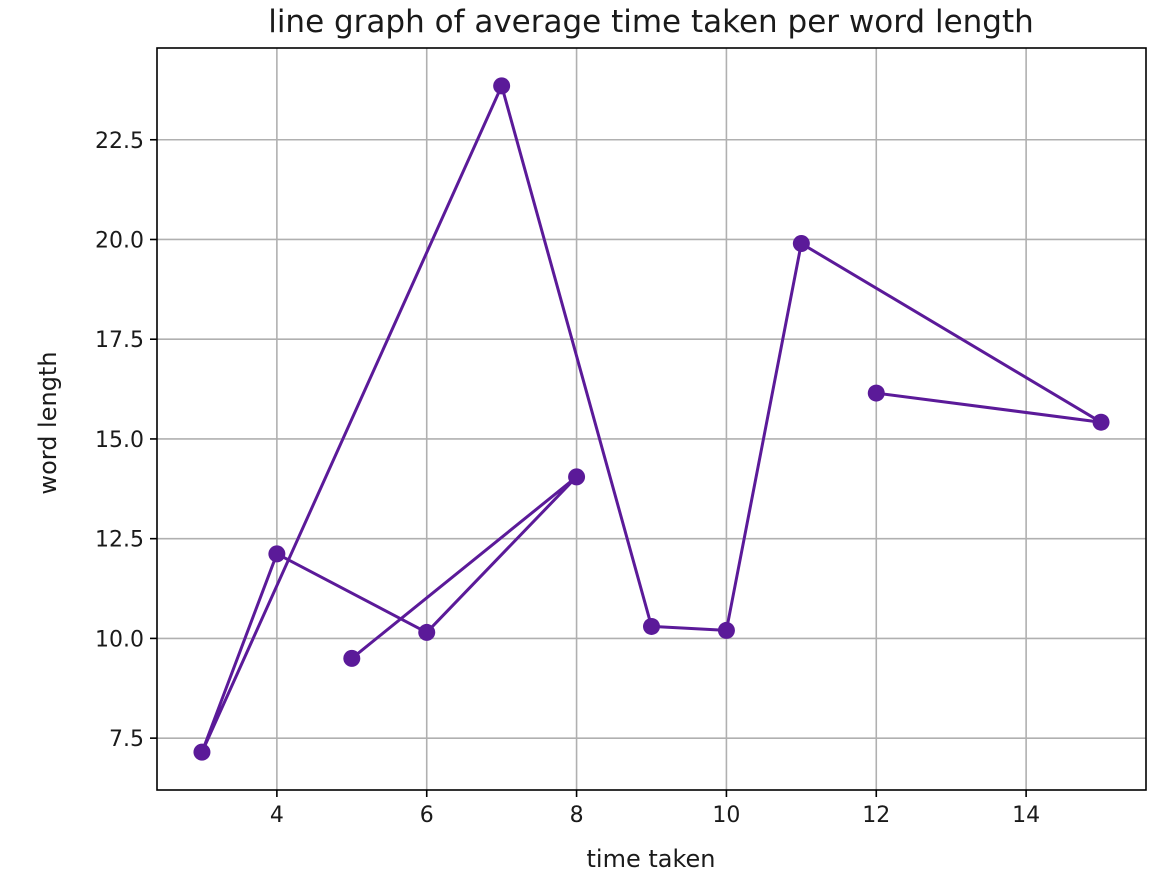  Describe the element at coordinates (876, 815) in the screenshot. I see `x-tick-label: 12` at that location.